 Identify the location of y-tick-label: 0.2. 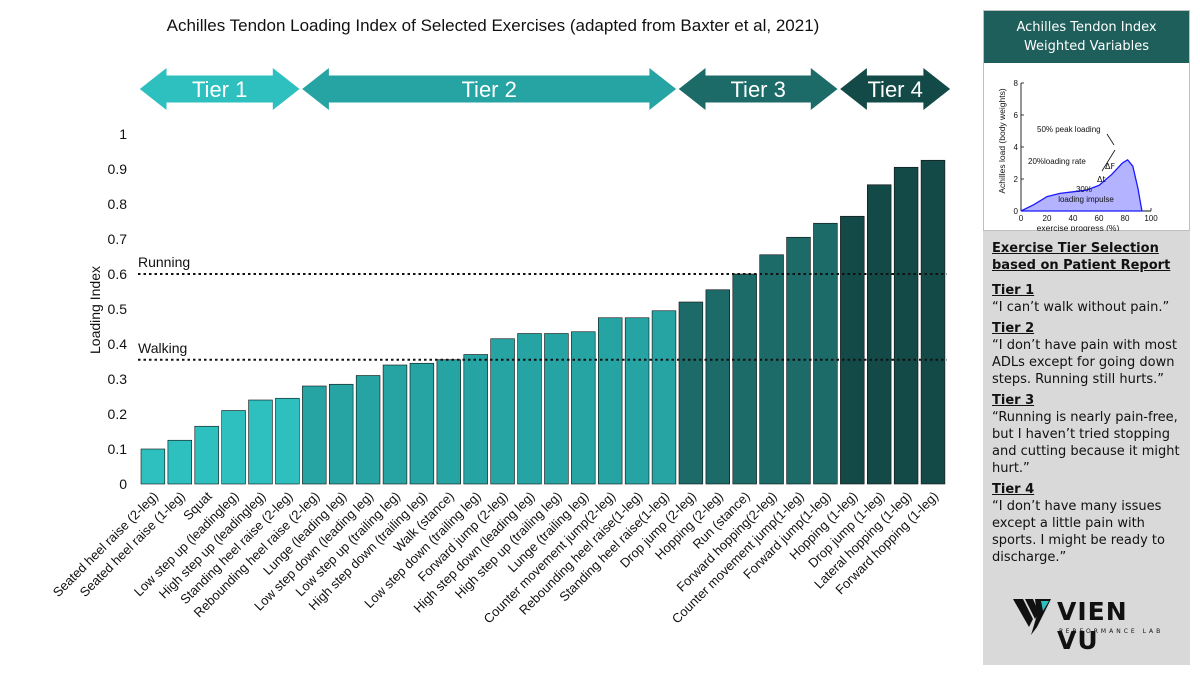
(118, 414).